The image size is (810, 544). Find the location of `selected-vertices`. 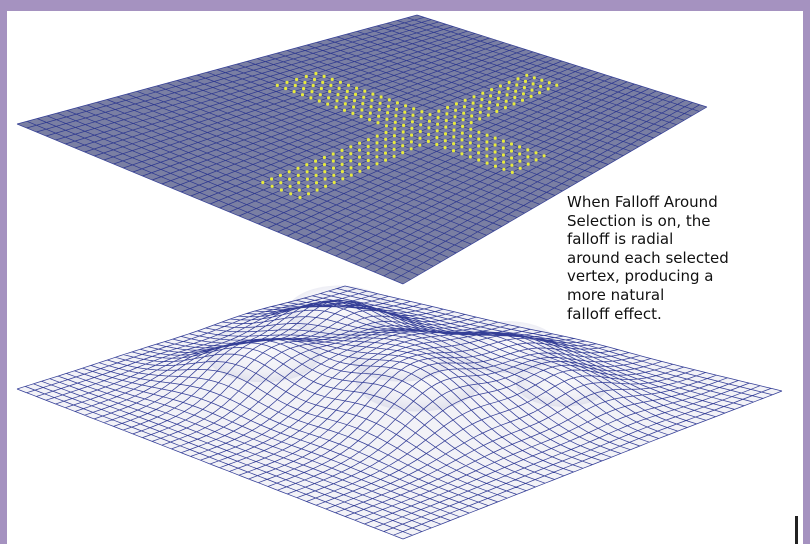

selected-vertices is located at coordinates (410, 135).